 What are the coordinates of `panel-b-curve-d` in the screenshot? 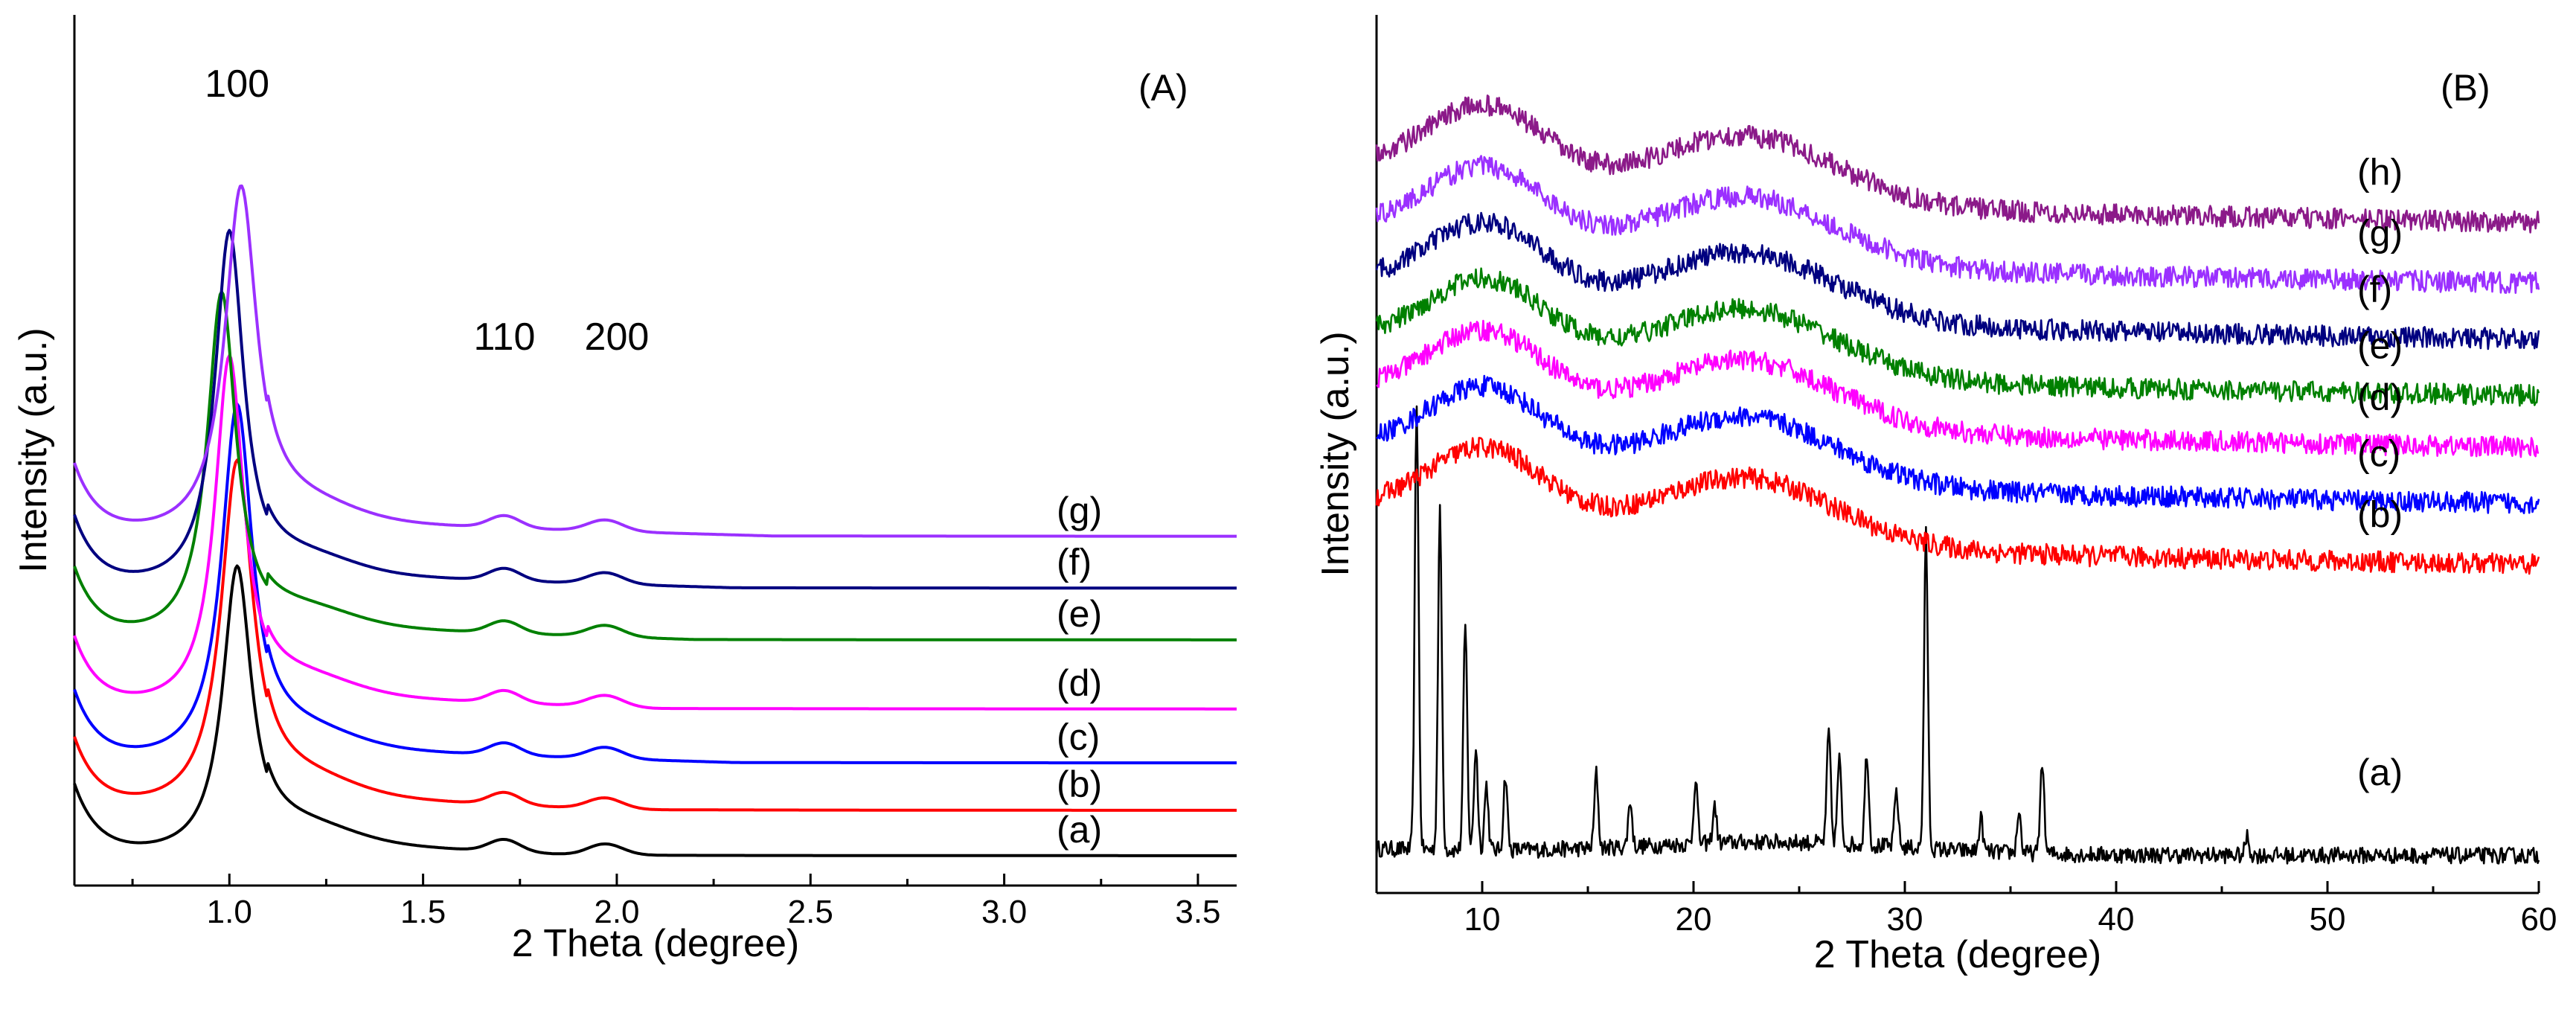 It's located at (1958, 388).